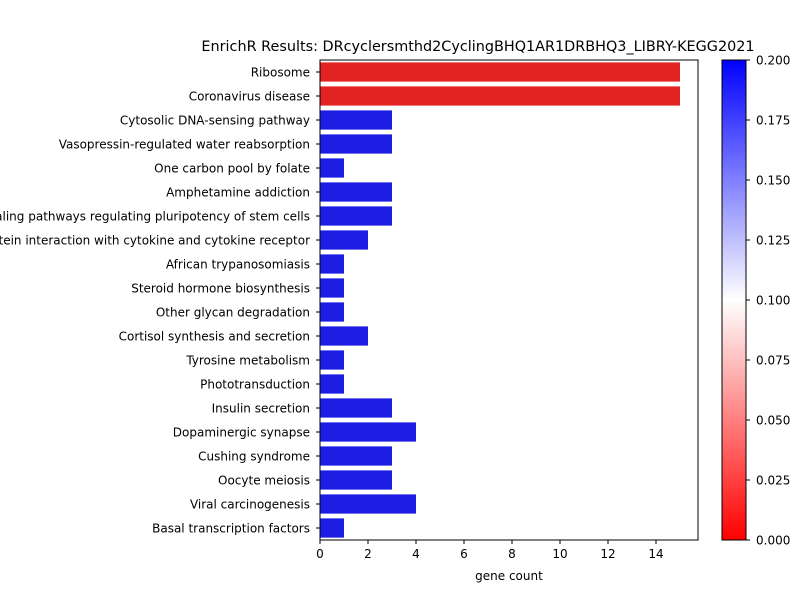 The width and height of the screenshot is (800, 605). Describe the element at coordinates (773, 61) in the screenshot. I see `colorbar-tick-label: 0.200` at that location.